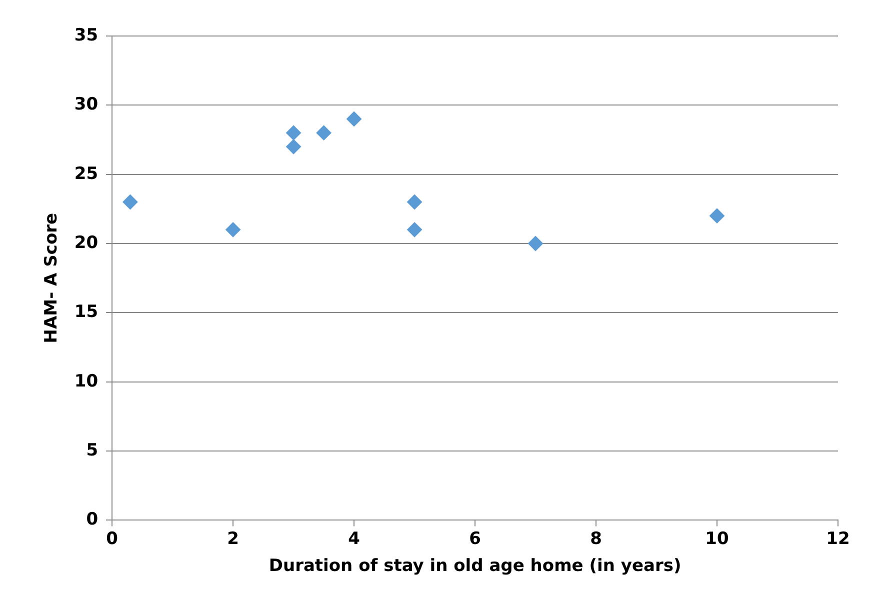 This screenshot has width=872, height=609. Describe the element at coordinates (596, 538) in the screenshot. I see `x-tick-label: 8` at that location.